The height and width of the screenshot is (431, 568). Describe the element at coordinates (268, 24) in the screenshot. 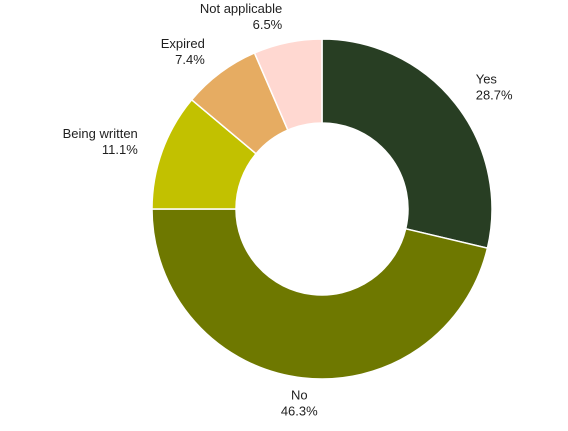

I see `slice-value-not-applicable: 6.5%` at that location.